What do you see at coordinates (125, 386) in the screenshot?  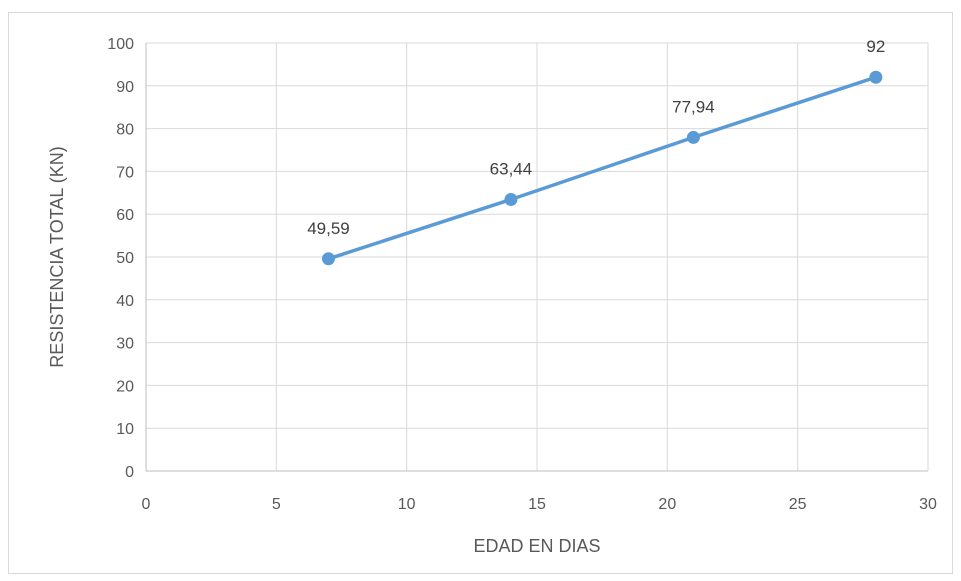 I see `y-tick-label-20: 20` at bounding box center [125, 386].